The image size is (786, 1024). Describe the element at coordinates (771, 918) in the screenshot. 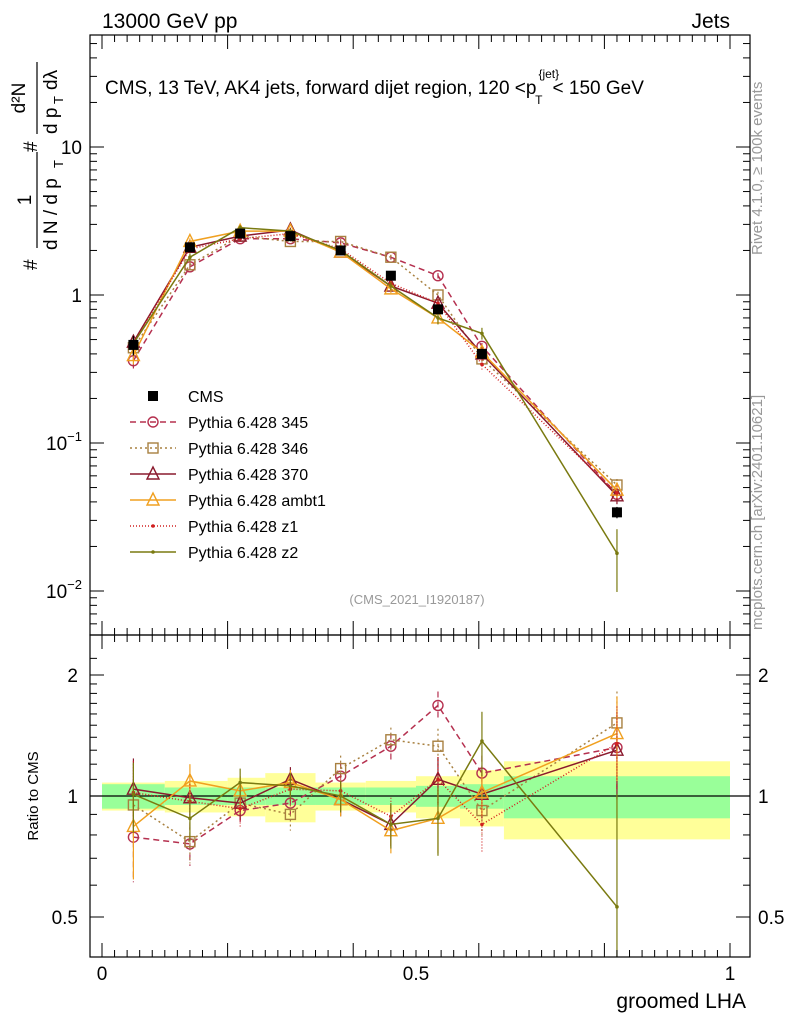

I see `ratio-y-tick-label-right: 0.5` at that location.